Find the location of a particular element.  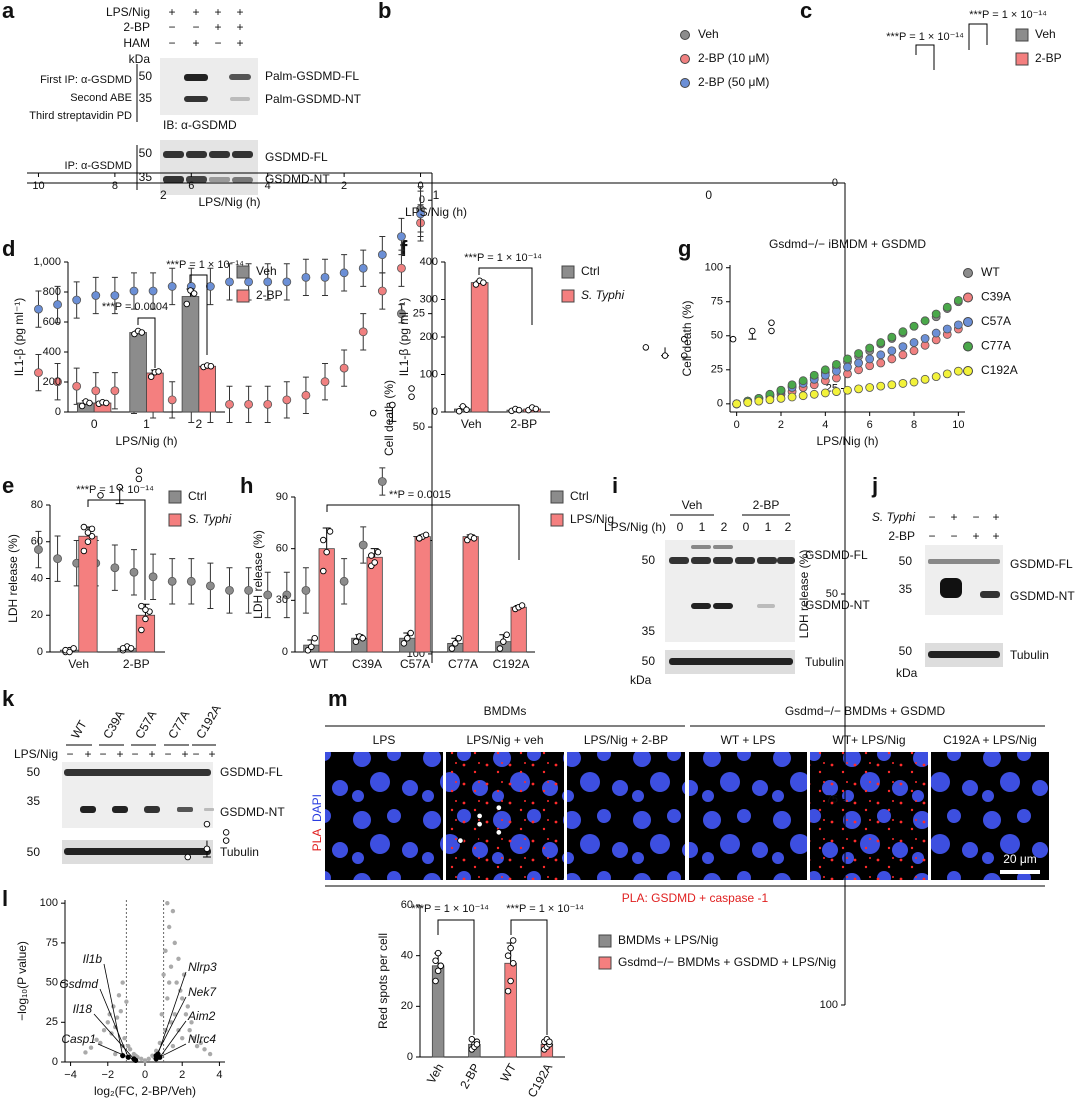

label: First IP: α-GSDMD is located at coordinates (86, 80).